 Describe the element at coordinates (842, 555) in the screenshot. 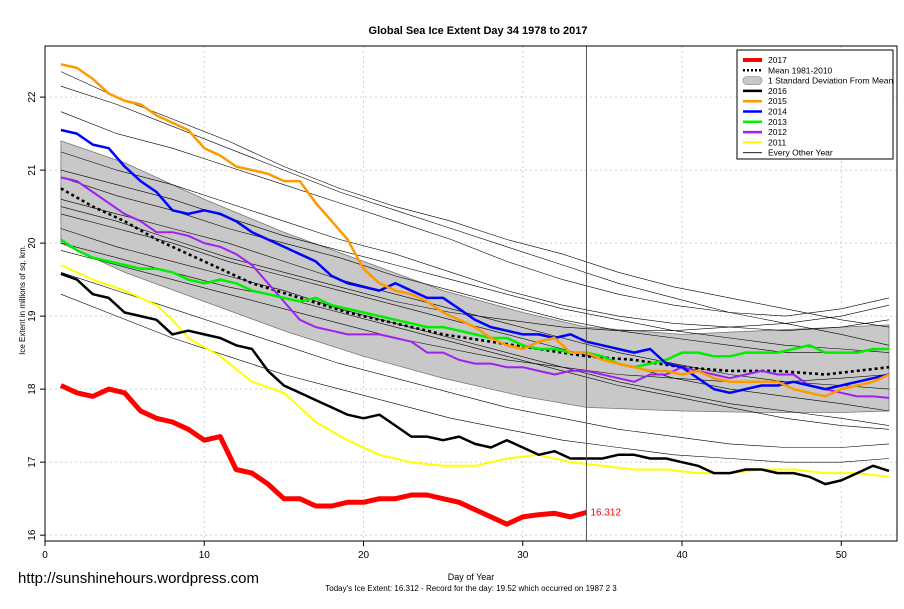

I see `x-tick-label: 50` at that location.